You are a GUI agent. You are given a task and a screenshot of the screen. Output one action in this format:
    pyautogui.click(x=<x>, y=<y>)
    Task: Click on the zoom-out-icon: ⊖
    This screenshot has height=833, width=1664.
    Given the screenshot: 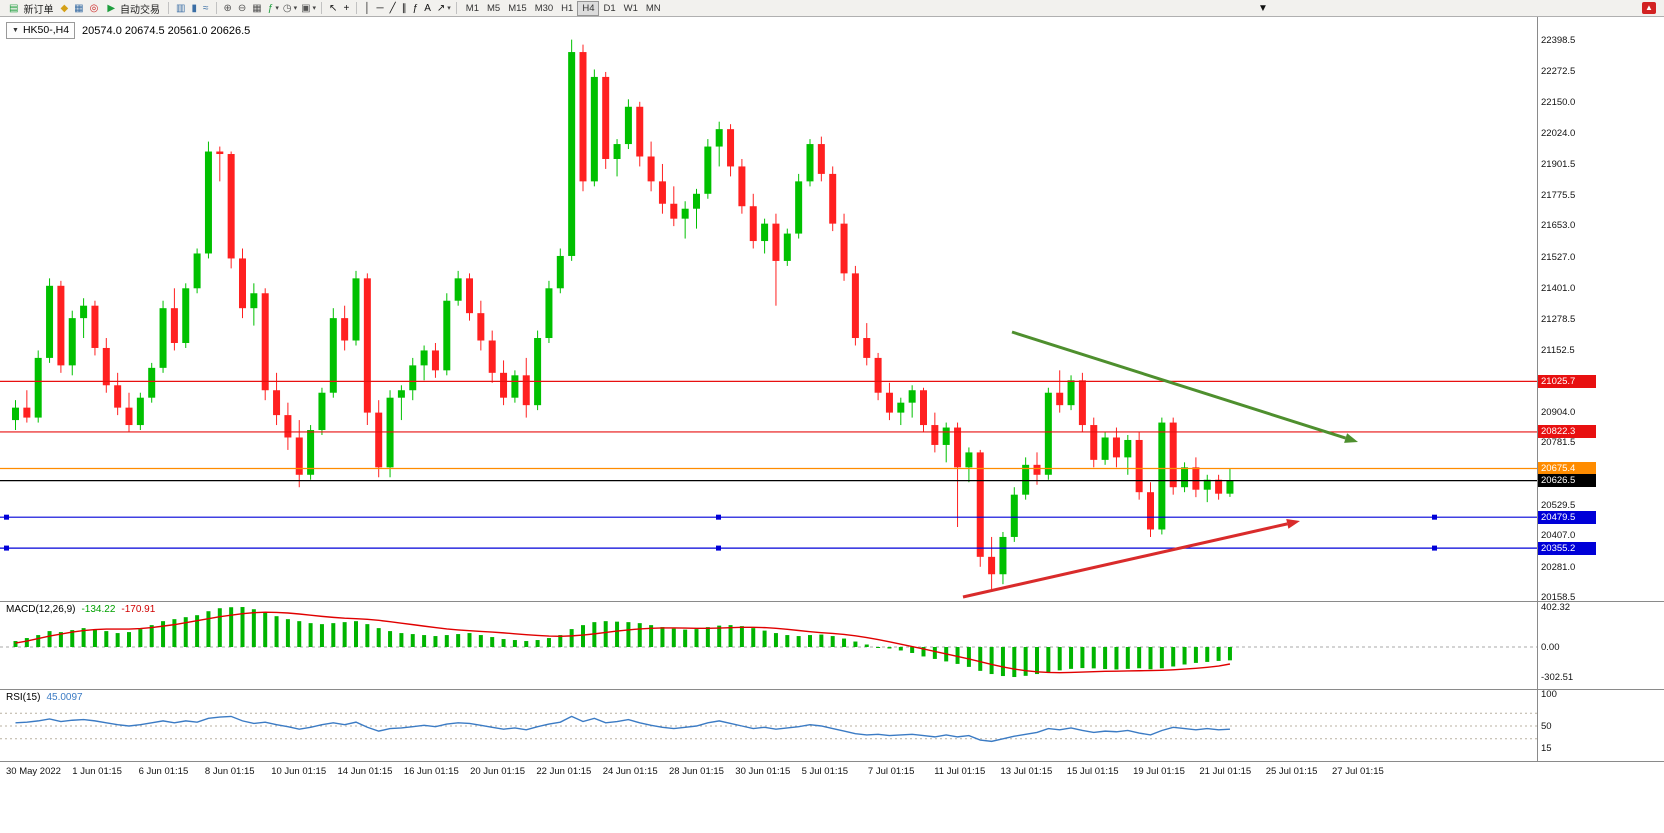 What is the action you would take?
    pyautogui.click(x=242, y=8)
    